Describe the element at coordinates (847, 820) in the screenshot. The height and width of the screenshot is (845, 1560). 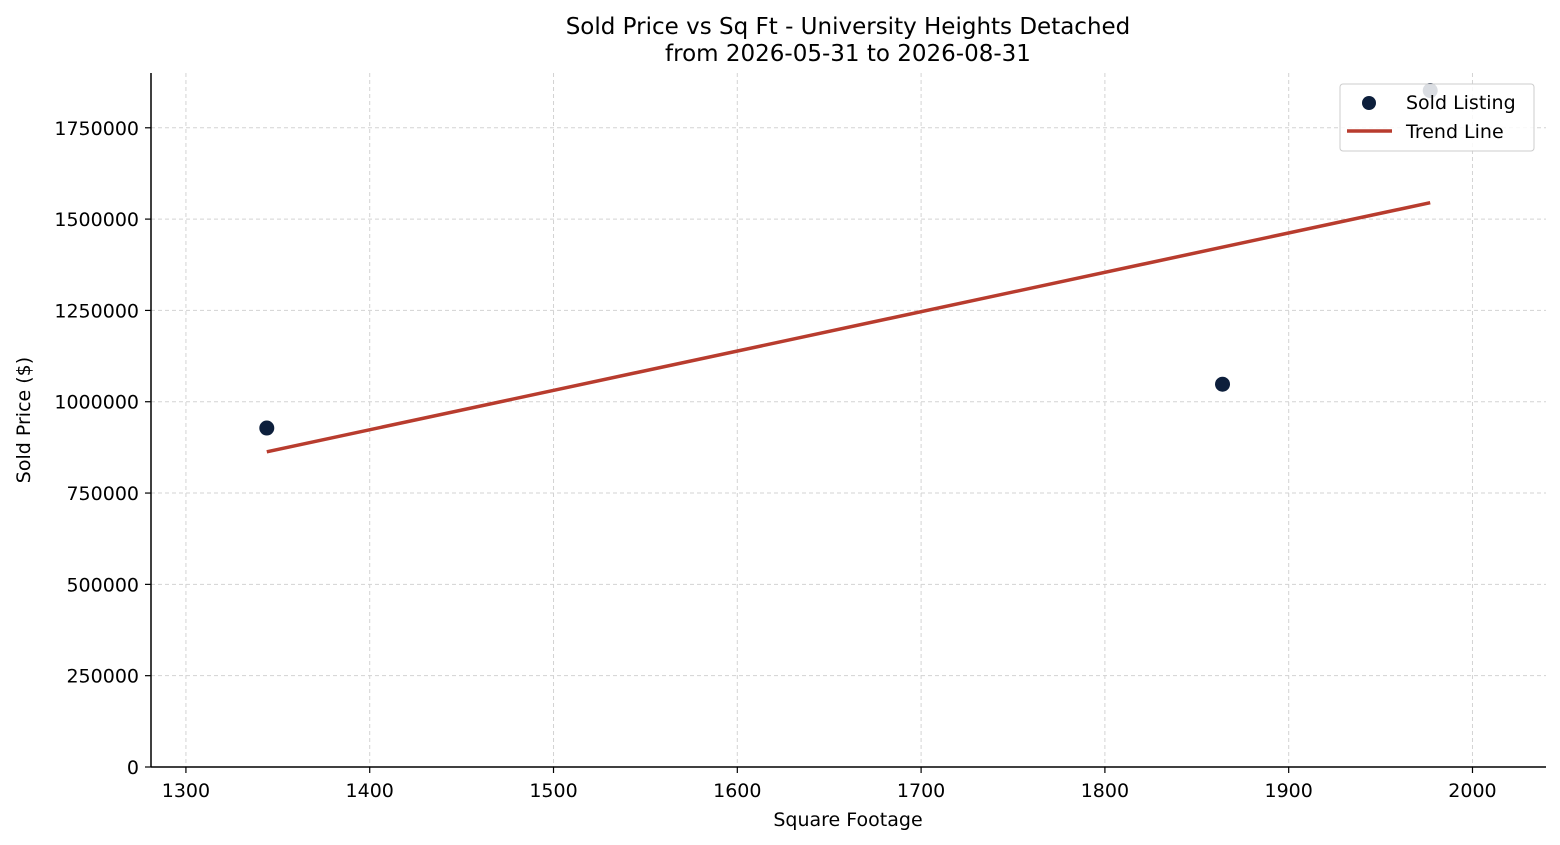
I see `x-axis-label: Square Footage` at that location.